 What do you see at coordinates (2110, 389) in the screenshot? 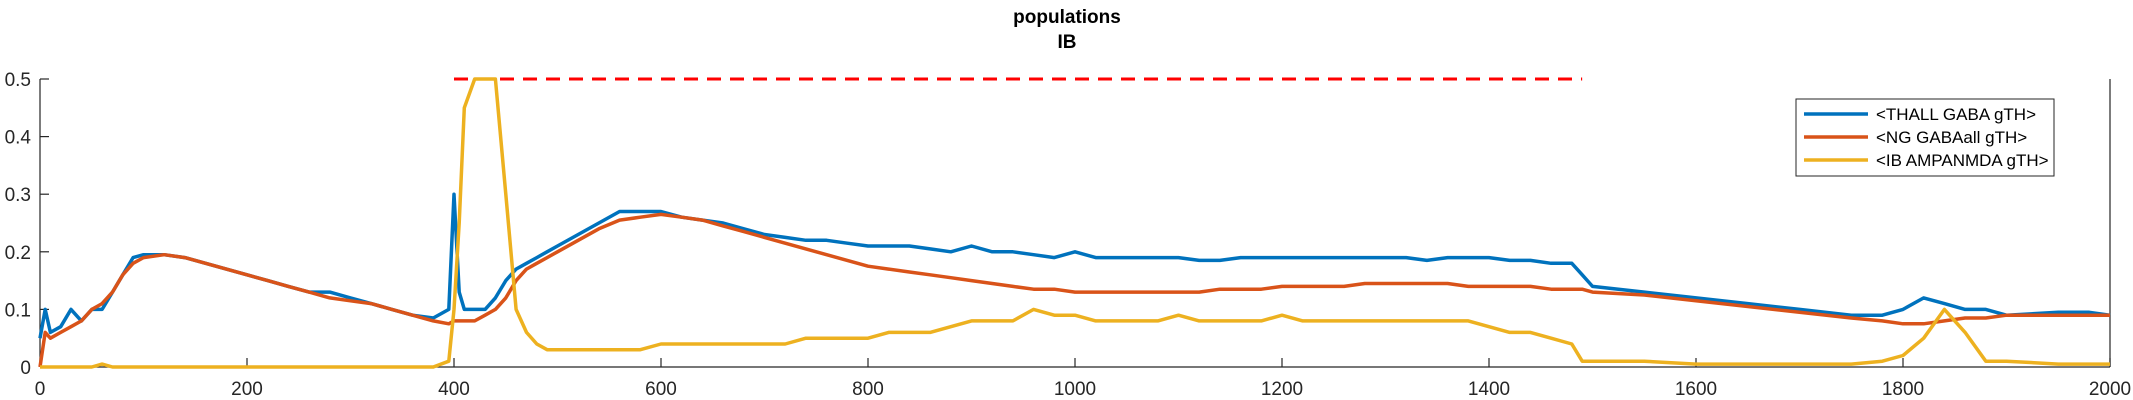
I see `x-tick-label: 2000` at bounding box center [2110, 389].